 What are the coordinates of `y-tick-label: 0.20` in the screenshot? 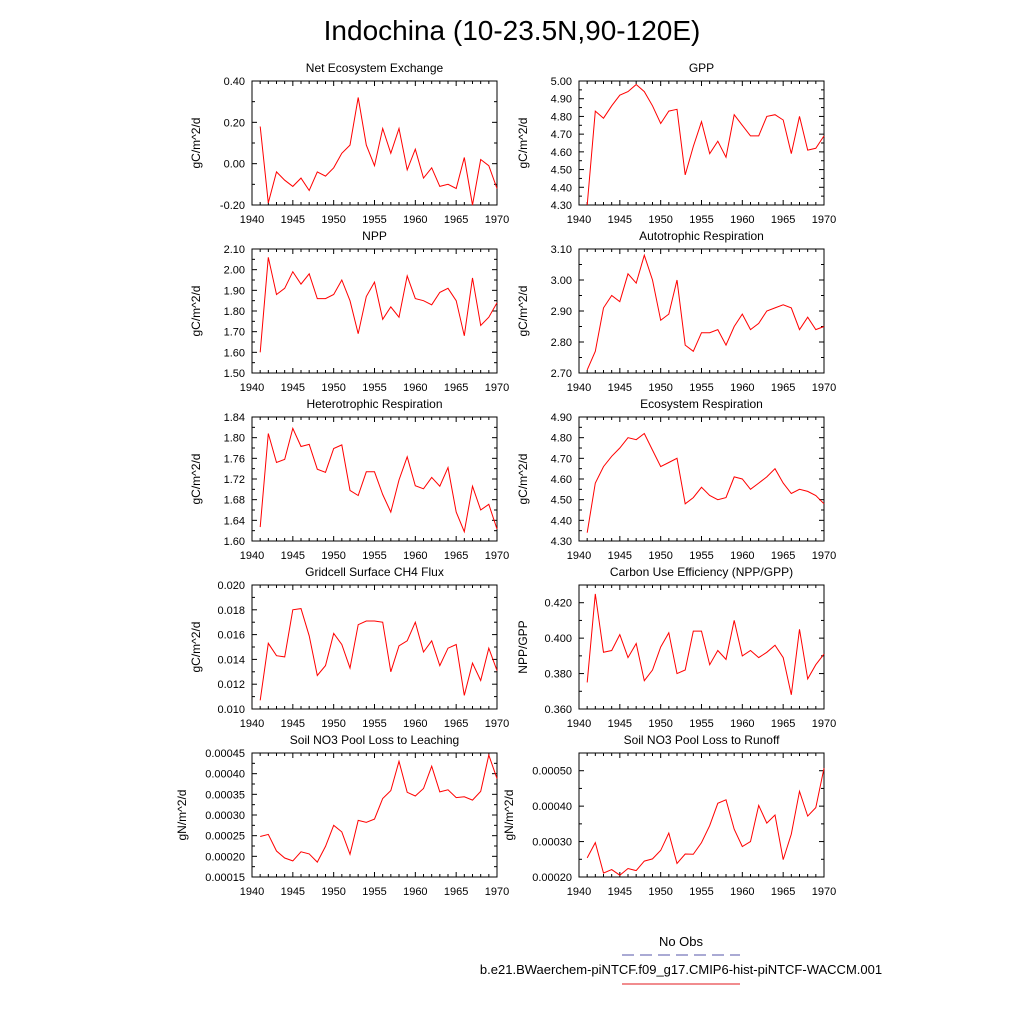 It's located at (234, 123).